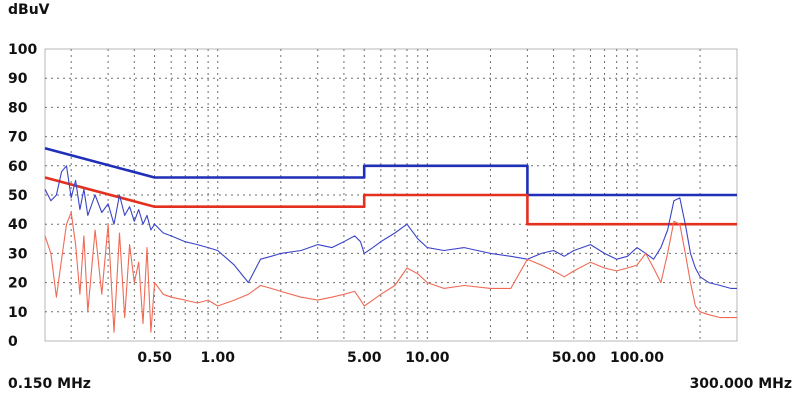 This screenshot has width=800, height=400. What do you see at coordinates (29, 10) in the screenshot?
I see `y-unit-label: dBuV` at bounding box center [29, 10].